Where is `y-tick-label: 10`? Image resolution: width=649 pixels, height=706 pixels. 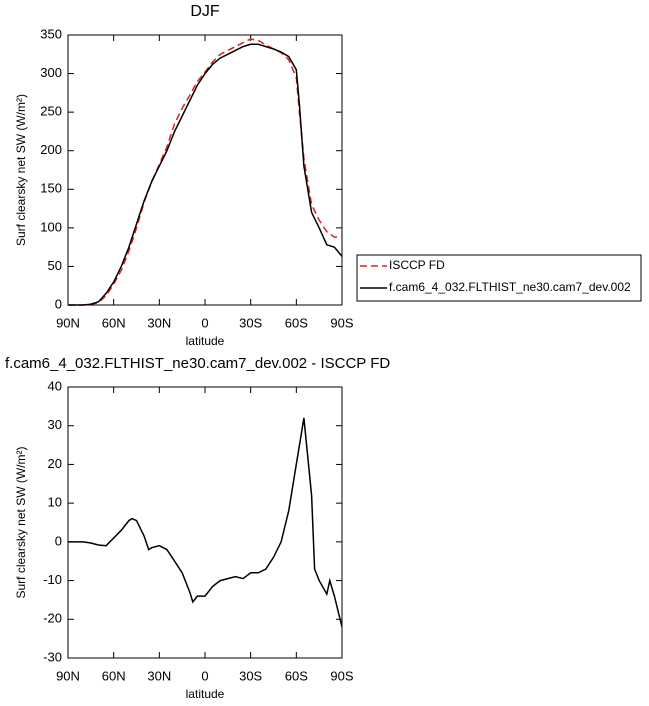 y-tick-label: 10 is located at coordinates (55, 502).